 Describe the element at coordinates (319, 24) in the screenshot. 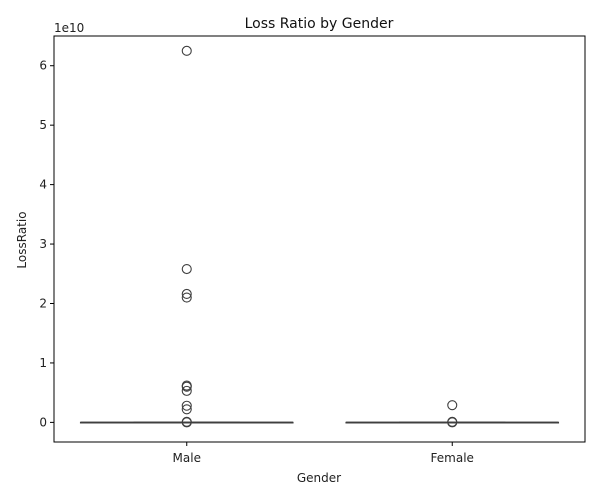

I see `chart-title: Loss Ratio by Gender` at that location.